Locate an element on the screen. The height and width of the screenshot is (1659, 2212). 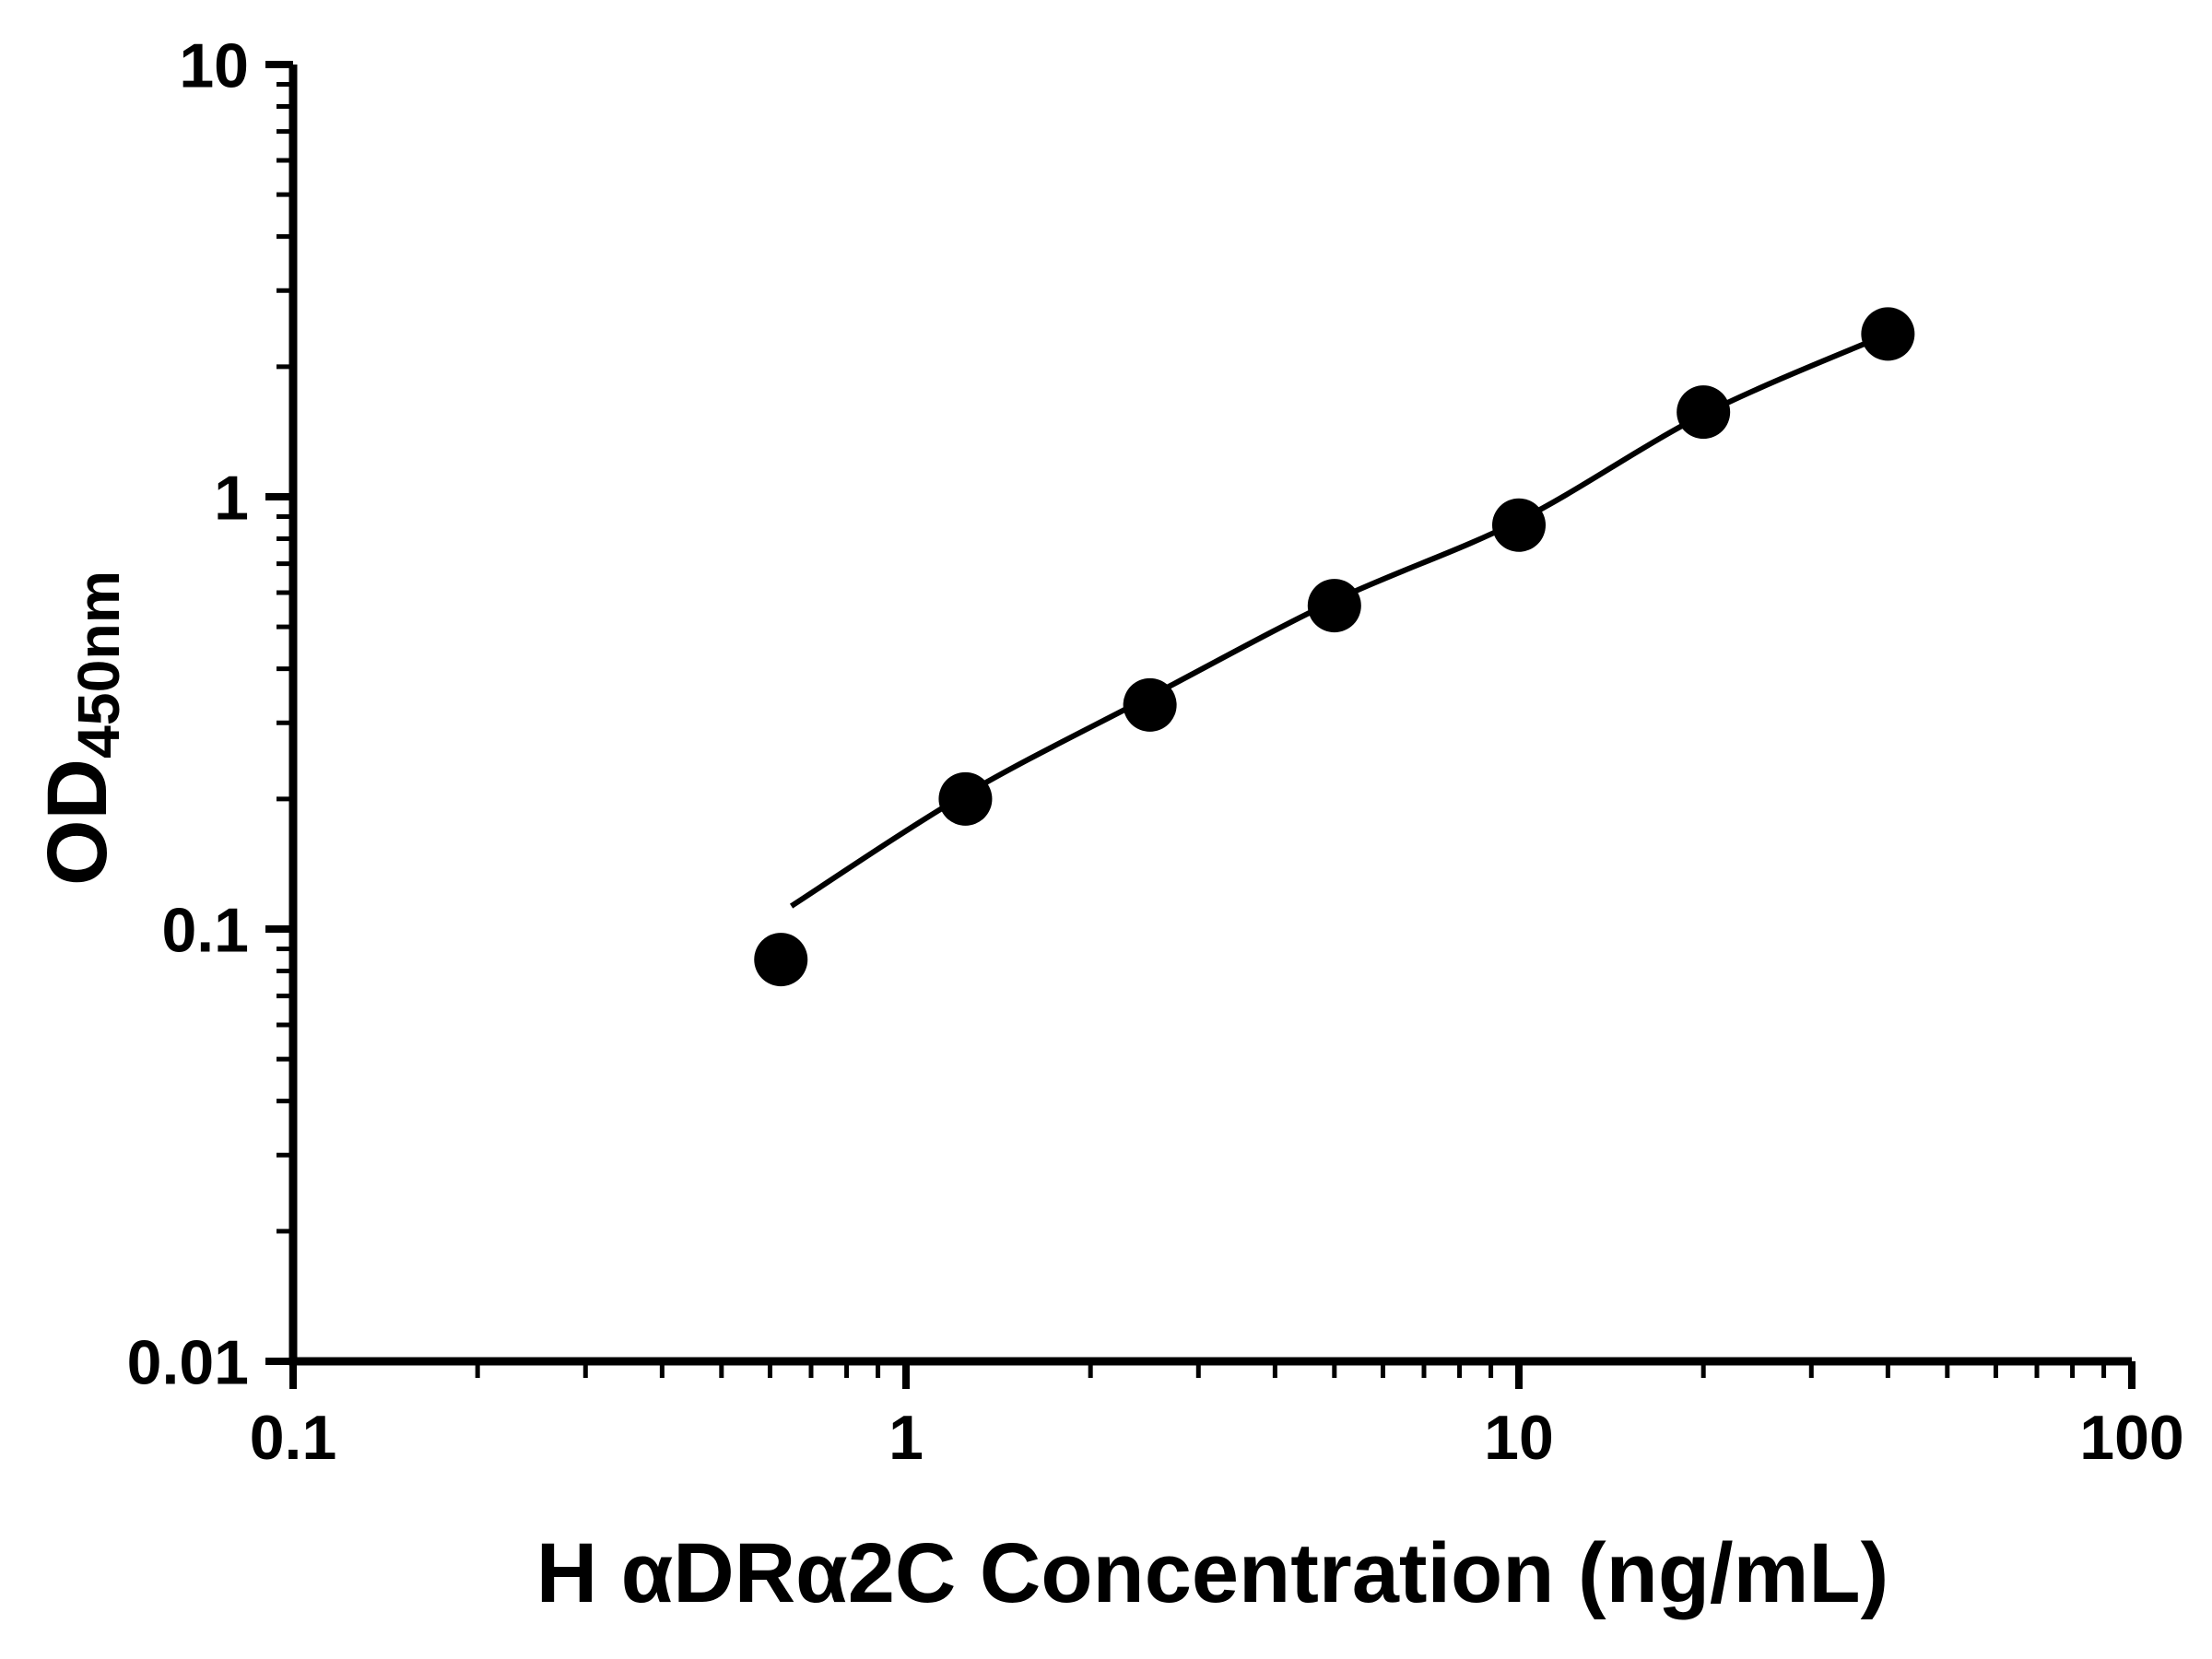
y-tick-label: 0.01 is located at coordinates (188, 1362).